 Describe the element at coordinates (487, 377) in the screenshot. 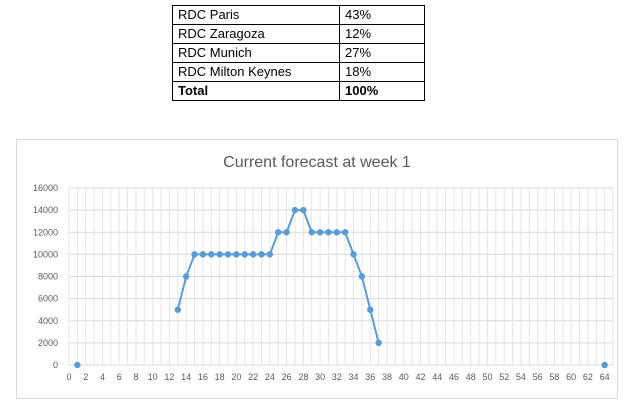

I see `x-tick-label: 50` at that location.